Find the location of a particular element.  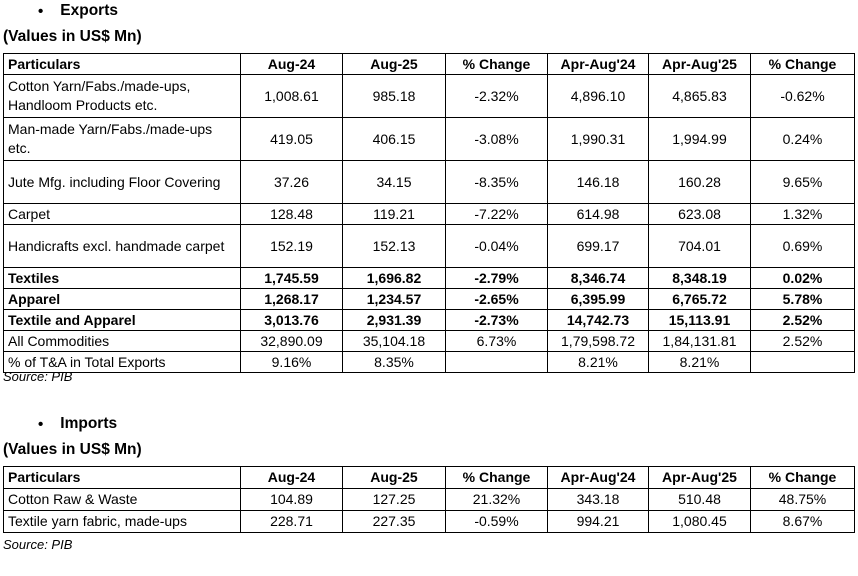

exports-heading: • Exports is located at coordinates (78, 11).